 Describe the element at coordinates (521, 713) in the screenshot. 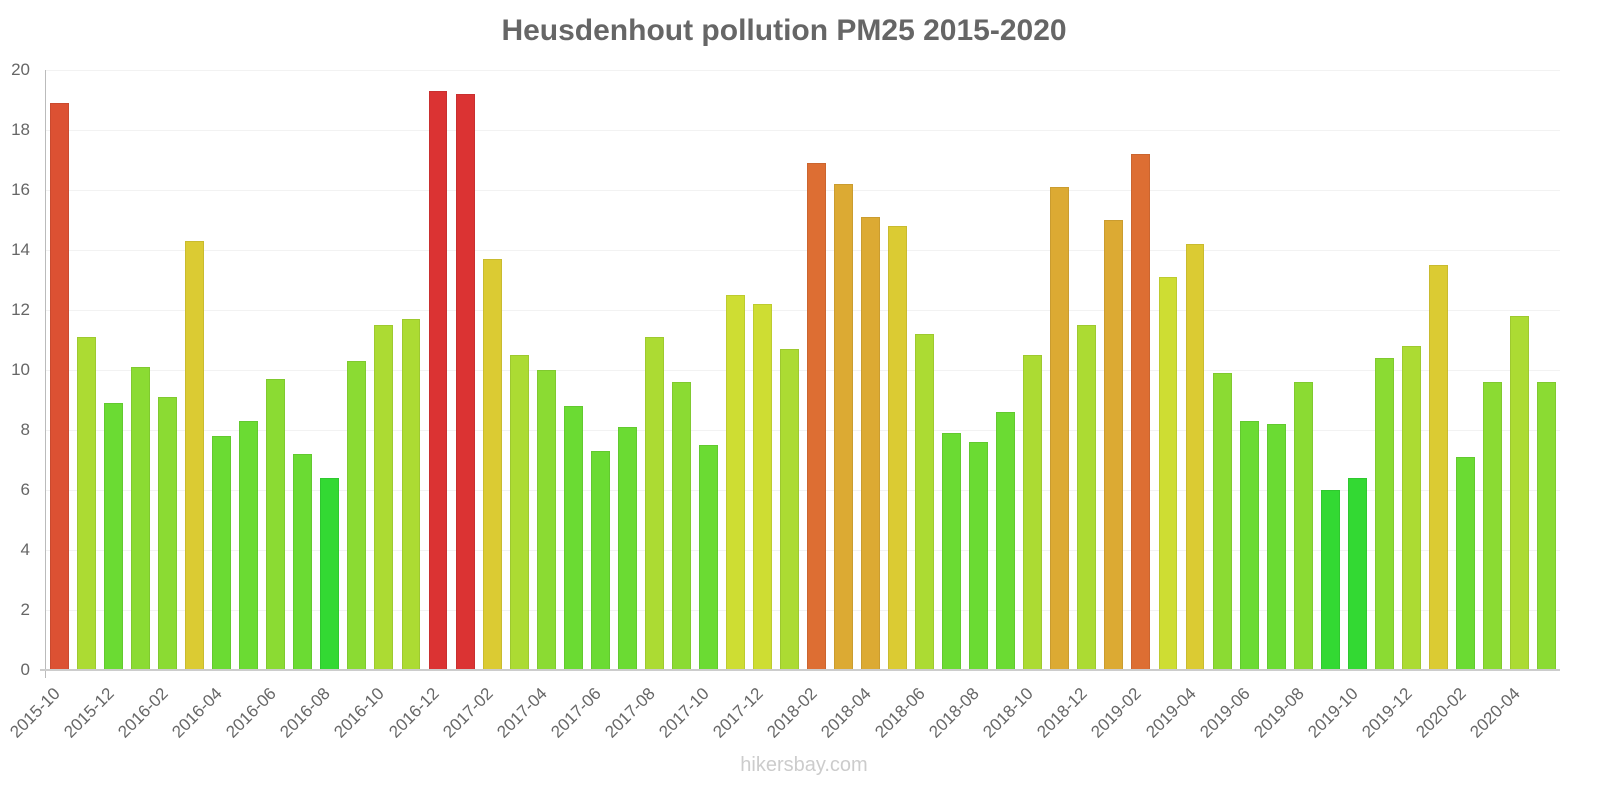

I see `x-tick-label: 2017-04` at that location.